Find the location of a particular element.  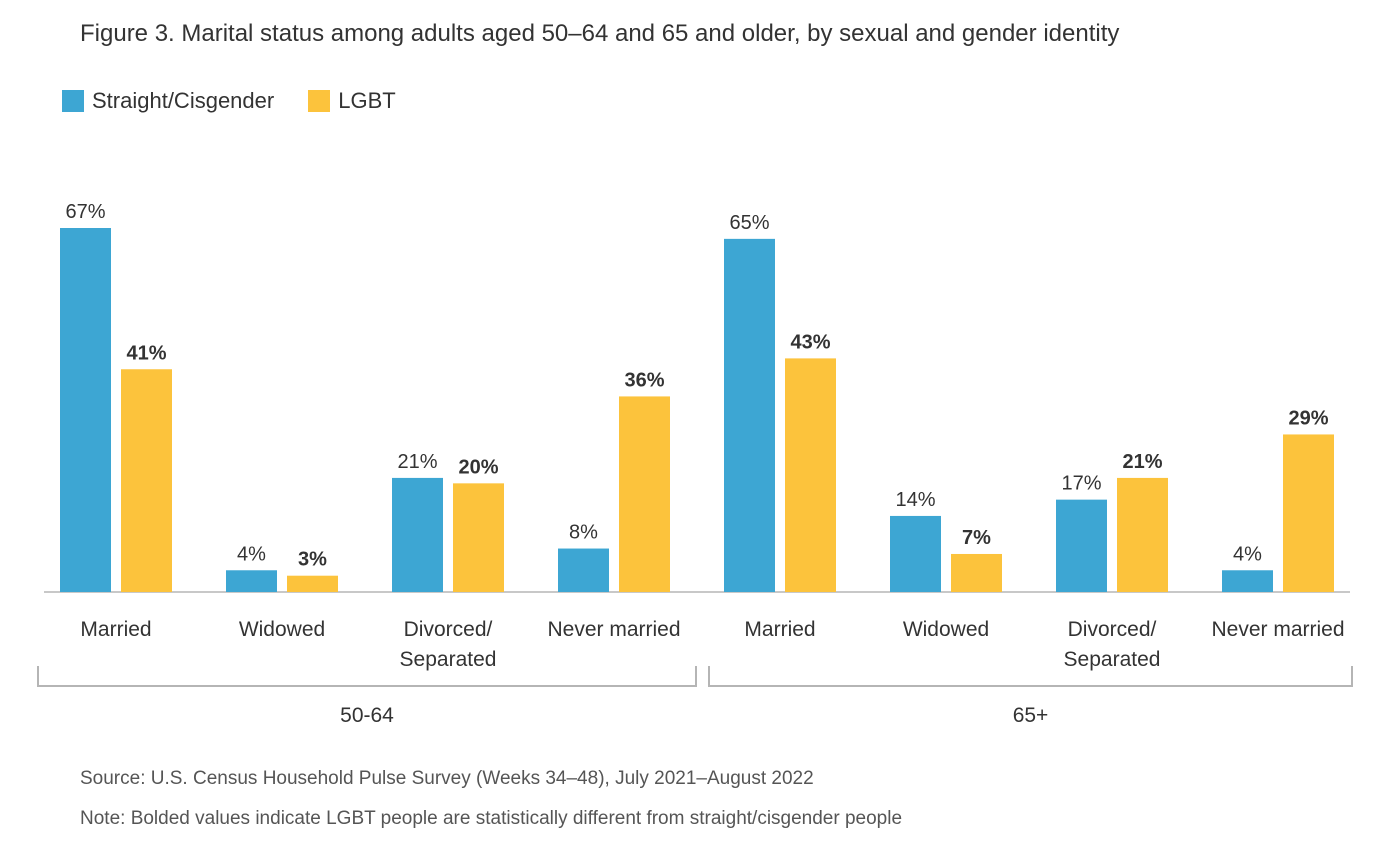

category-label-6-line0: Divorced/ is located at coordinates (1112, 629).